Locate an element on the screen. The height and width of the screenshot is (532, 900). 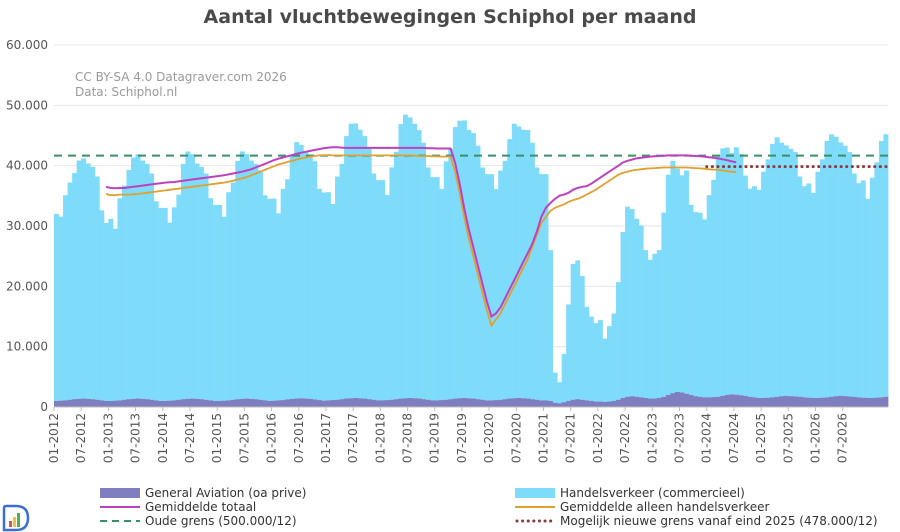
x-tick-label: 01-2023 is located at coordinates (652, 438).